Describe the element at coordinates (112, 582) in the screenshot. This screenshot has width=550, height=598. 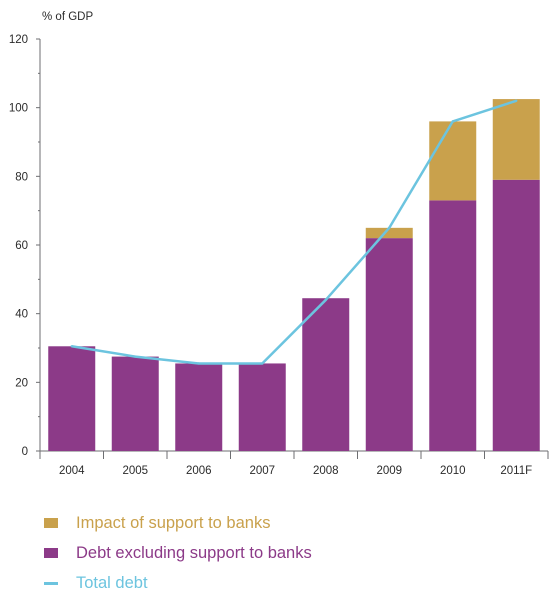
I see `legend-label-total-debt: Total debt` at that location.